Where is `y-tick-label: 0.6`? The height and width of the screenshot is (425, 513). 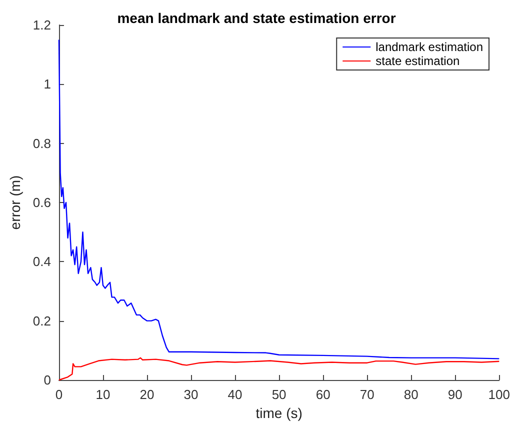 y-tick-label: 0.6 is located at coordinates (41, 202).